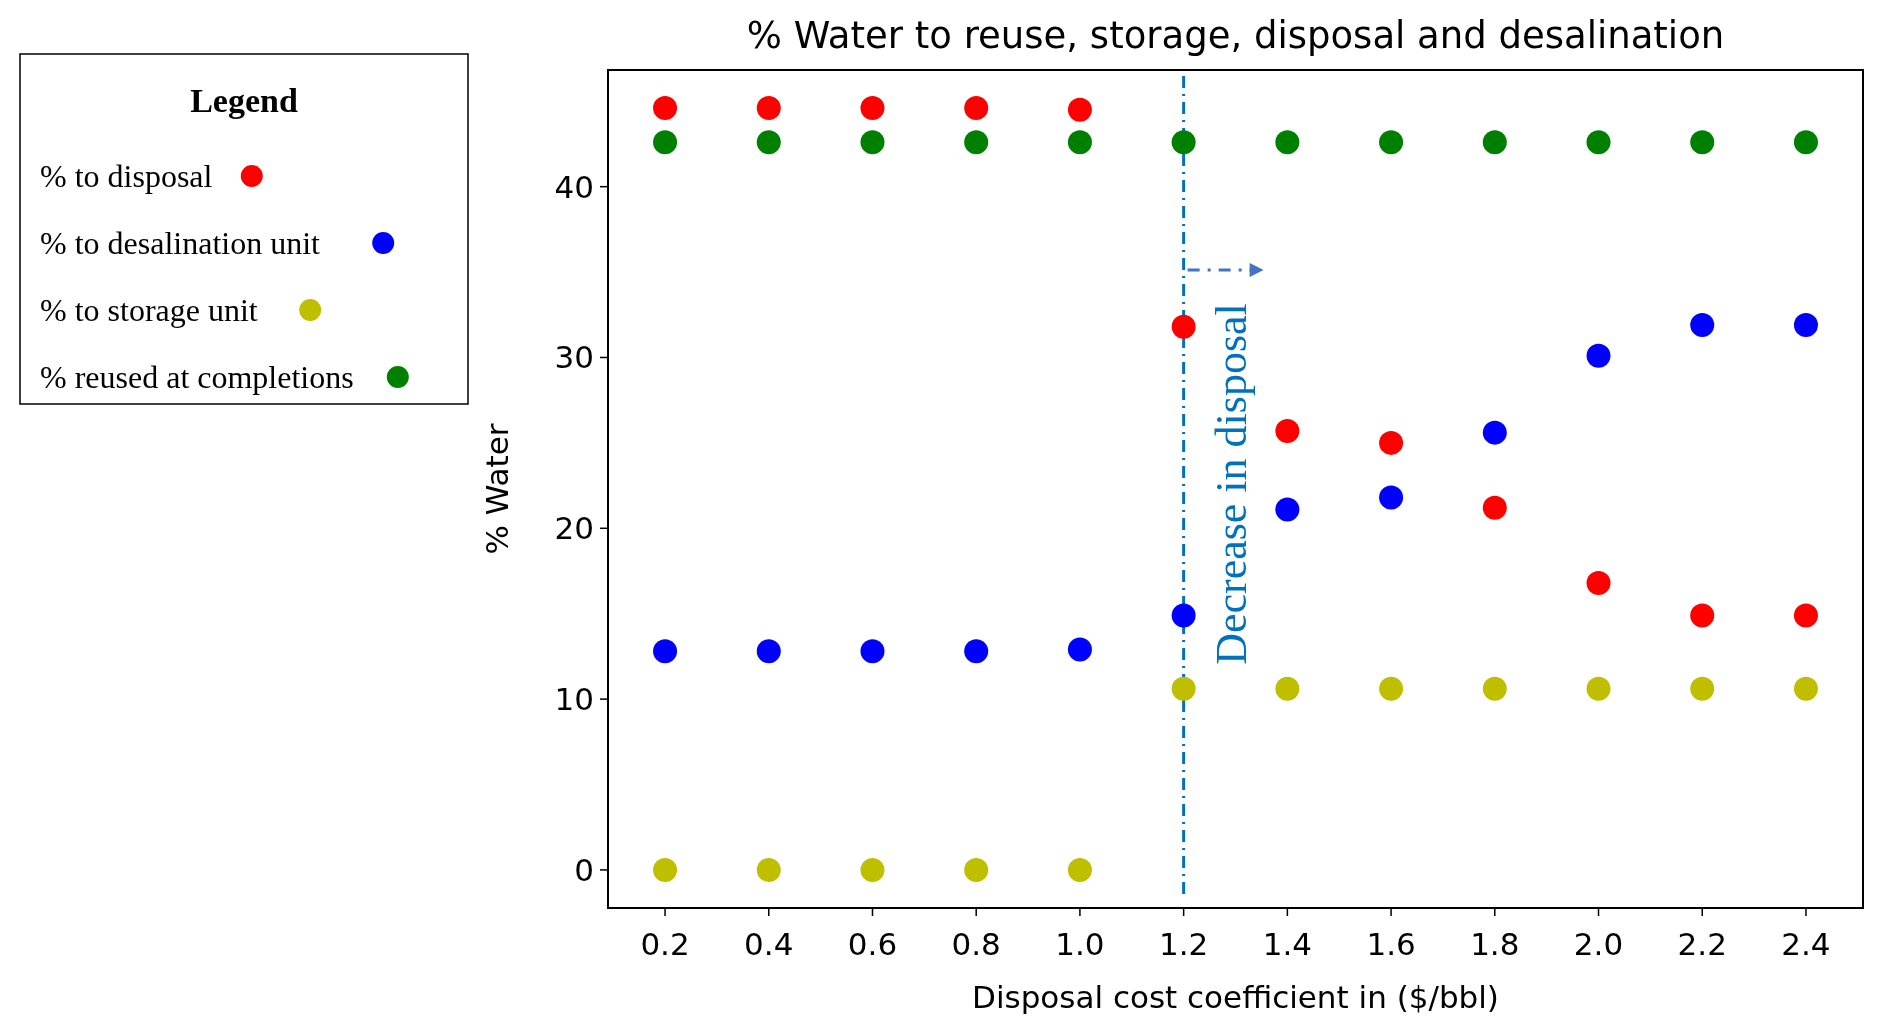  Describe the element at coordinates (149, 310) in the screenshot. I see `legend-label: % to storage unit` at that location.